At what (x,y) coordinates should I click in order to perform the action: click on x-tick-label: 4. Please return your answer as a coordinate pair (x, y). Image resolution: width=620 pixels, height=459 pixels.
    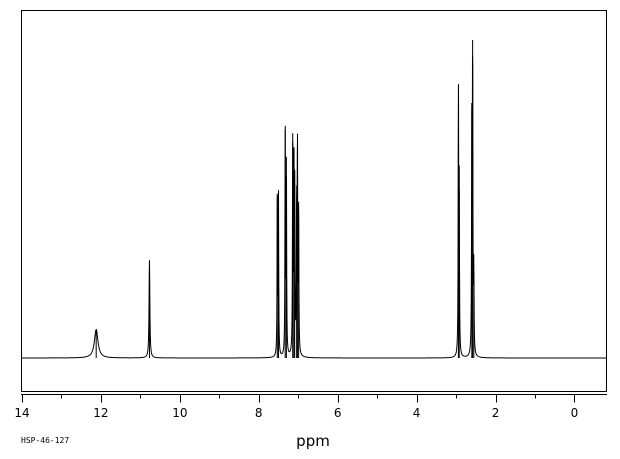
    Looking at the image, I should click on (417, 413).